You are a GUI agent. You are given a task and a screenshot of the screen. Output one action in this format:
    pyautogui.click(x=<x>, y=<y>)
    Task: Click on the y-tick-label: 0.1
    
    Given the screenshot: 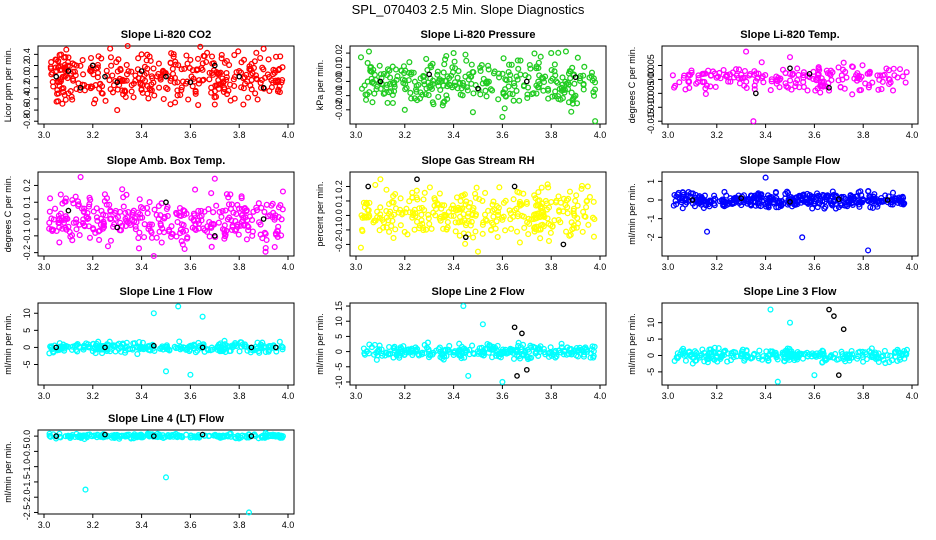 What is the action you would take?
    pyautogui.click(x=339, y=201)
    